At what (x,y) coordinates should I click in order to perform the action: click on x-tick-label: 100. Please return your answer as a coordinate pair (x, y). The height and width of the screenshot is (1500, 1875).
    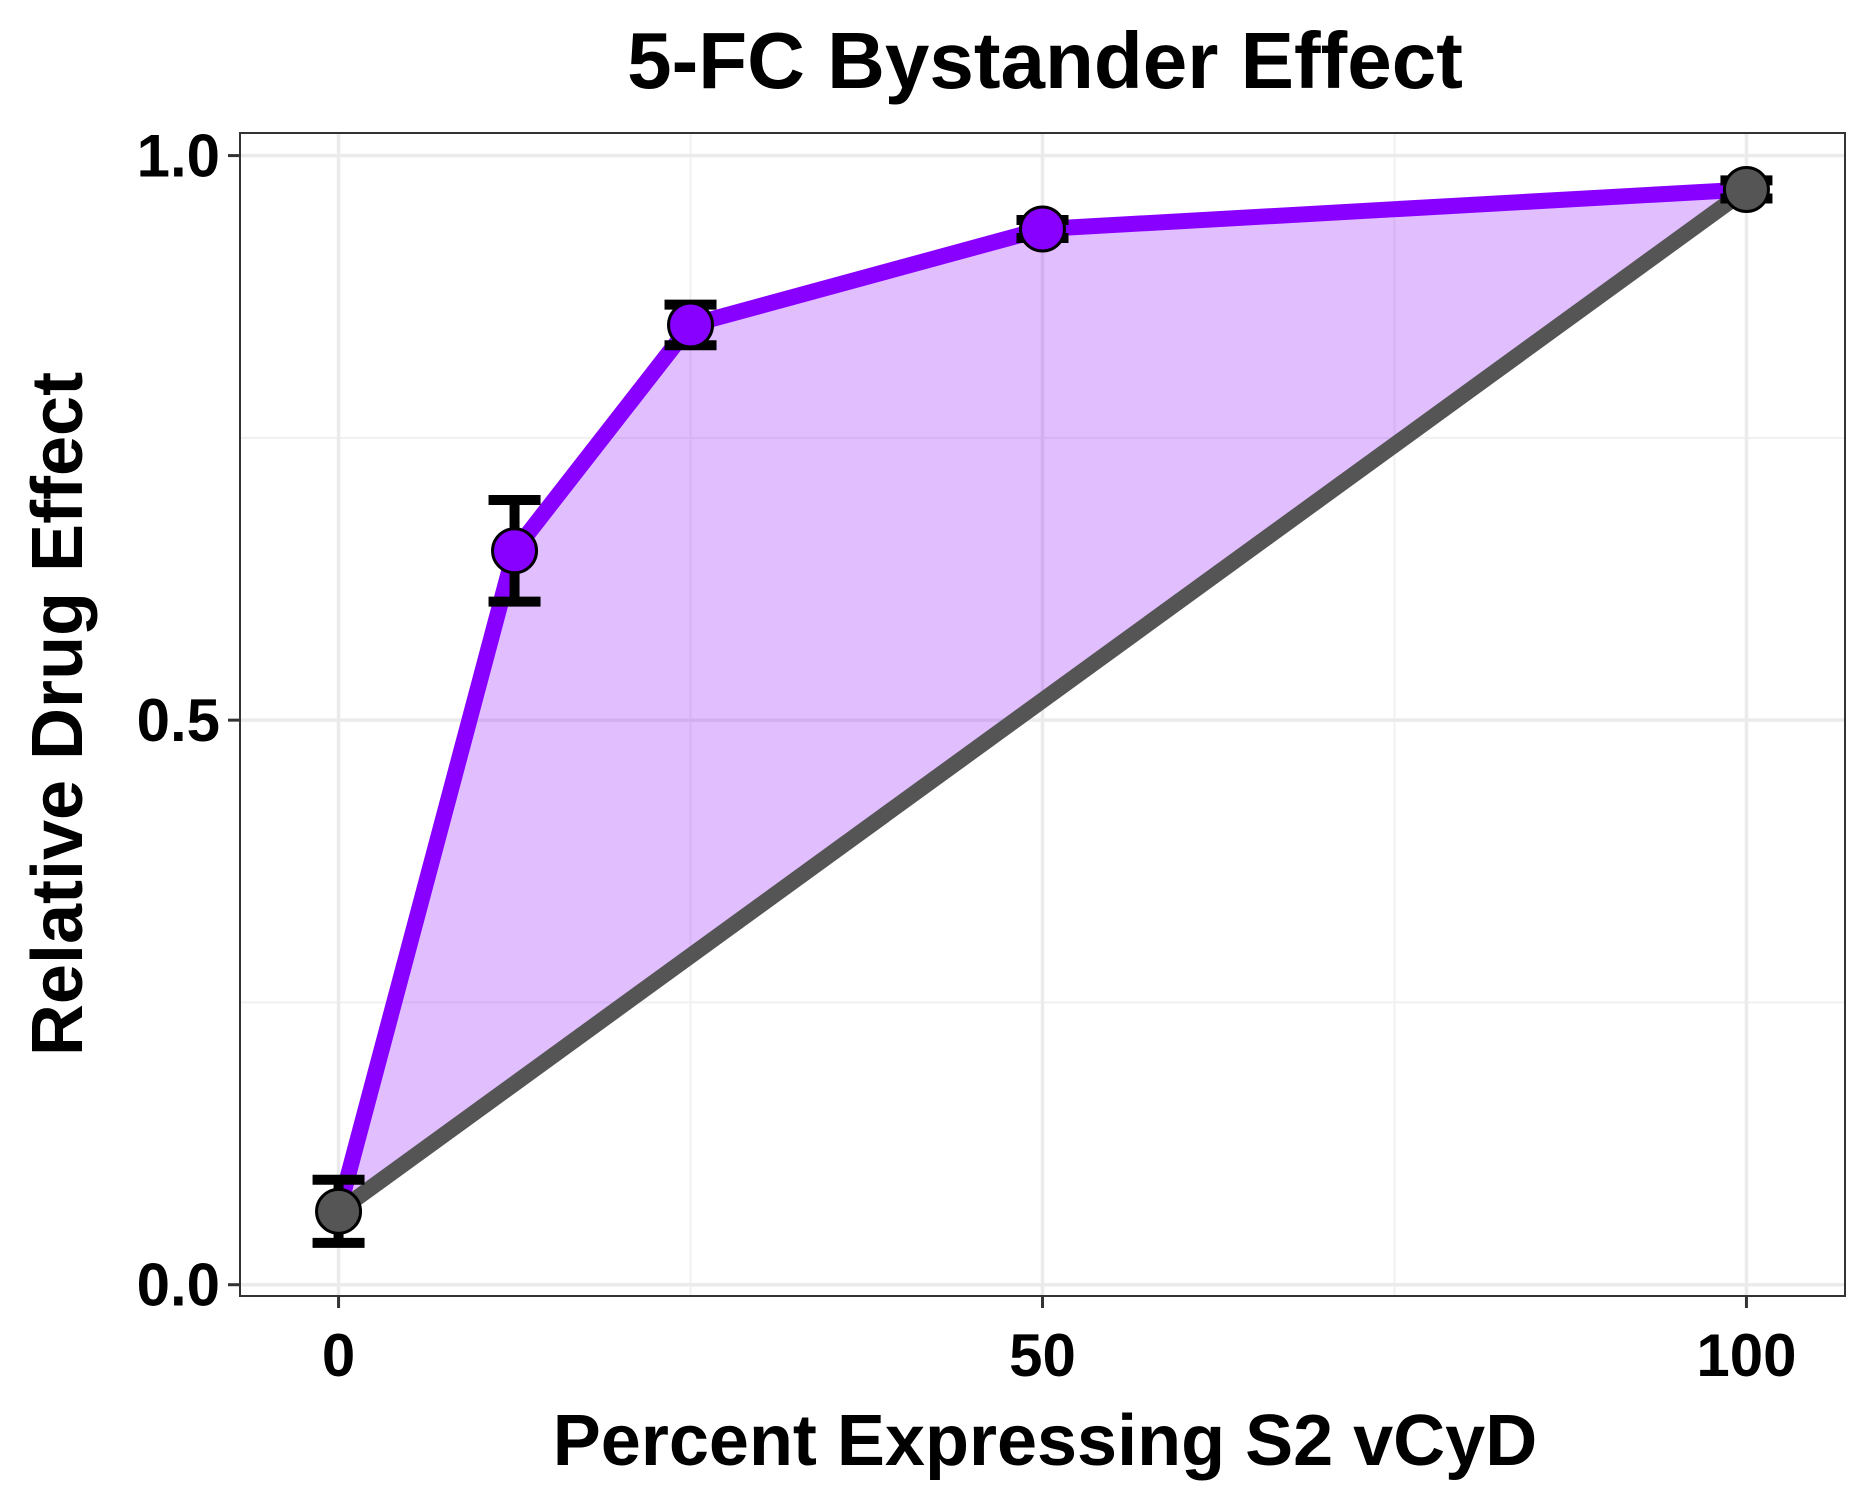
    Looking at the image, I should click on (1746, 1355).